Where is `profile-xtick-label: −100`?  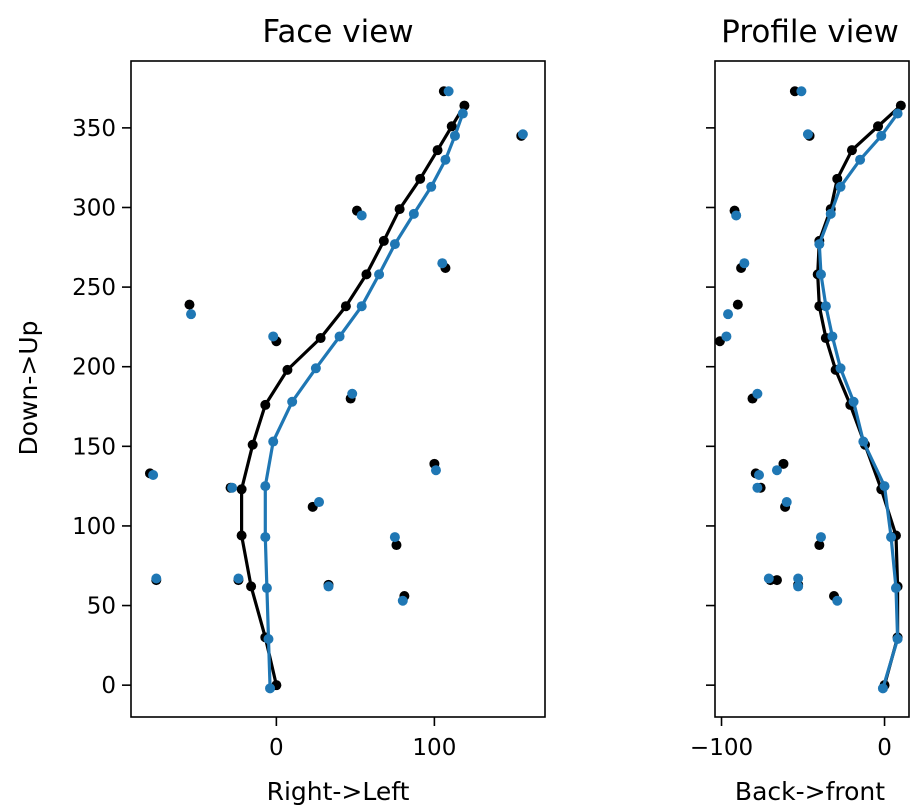
profile-xtick-label: −100 is located at coordinates (721, 748).